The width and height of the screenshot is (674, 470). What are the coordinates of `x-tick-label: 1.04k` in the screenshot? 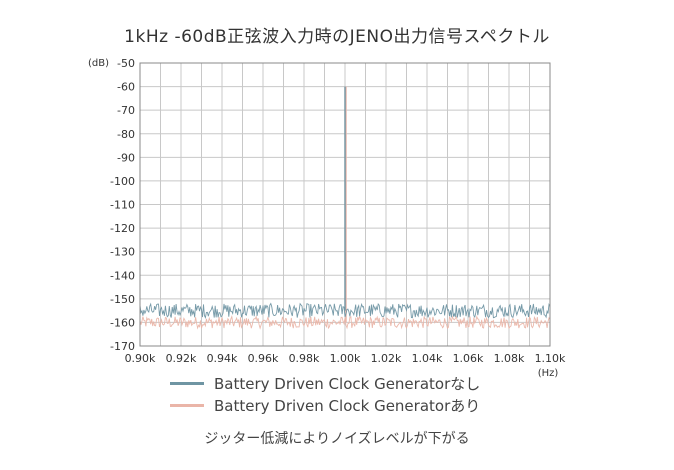 It's located at (427, 358).